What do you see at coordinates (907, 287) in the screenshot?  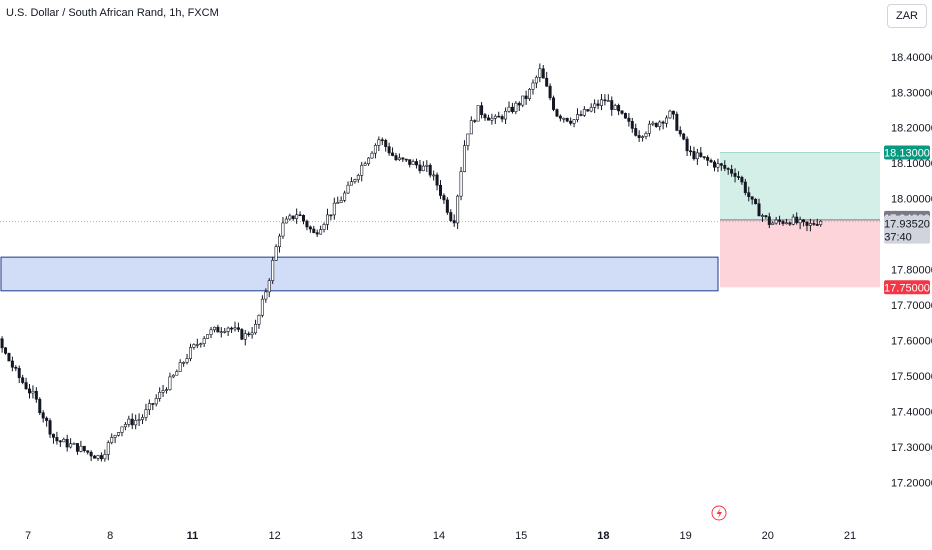 I see `stop-loss-tag-bg` at bounding box center [907, 287].